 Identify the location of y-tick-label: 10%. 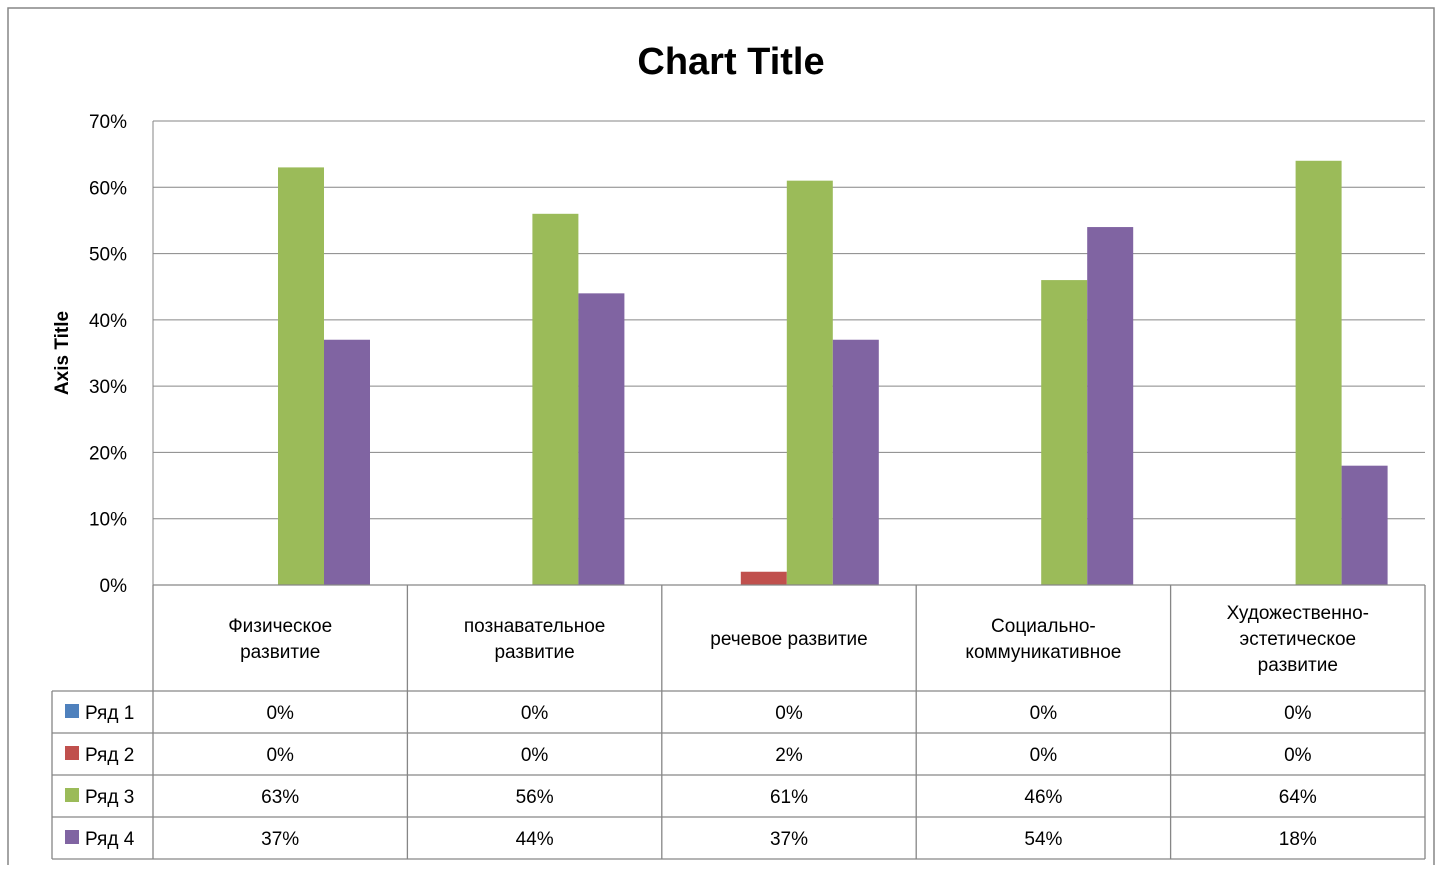
(108, 520).